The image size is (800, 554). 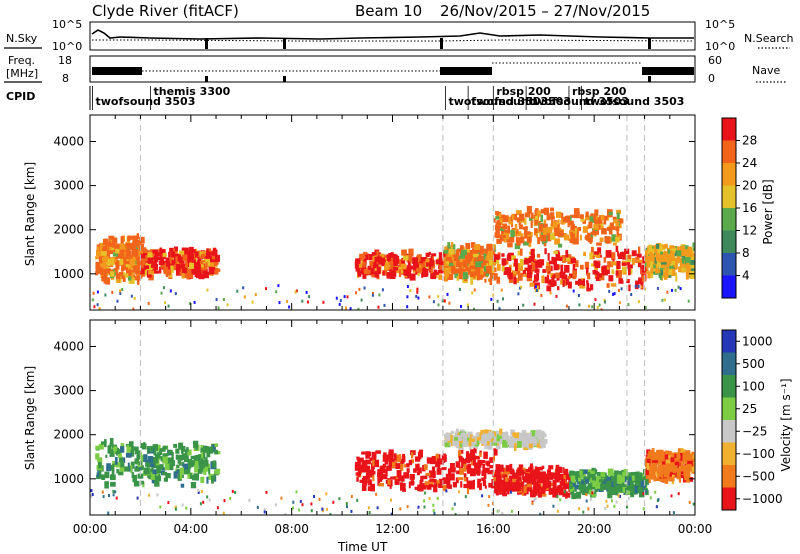 I want to click on cpid-entry: twofsound 3503, so click(x=635, y=101).